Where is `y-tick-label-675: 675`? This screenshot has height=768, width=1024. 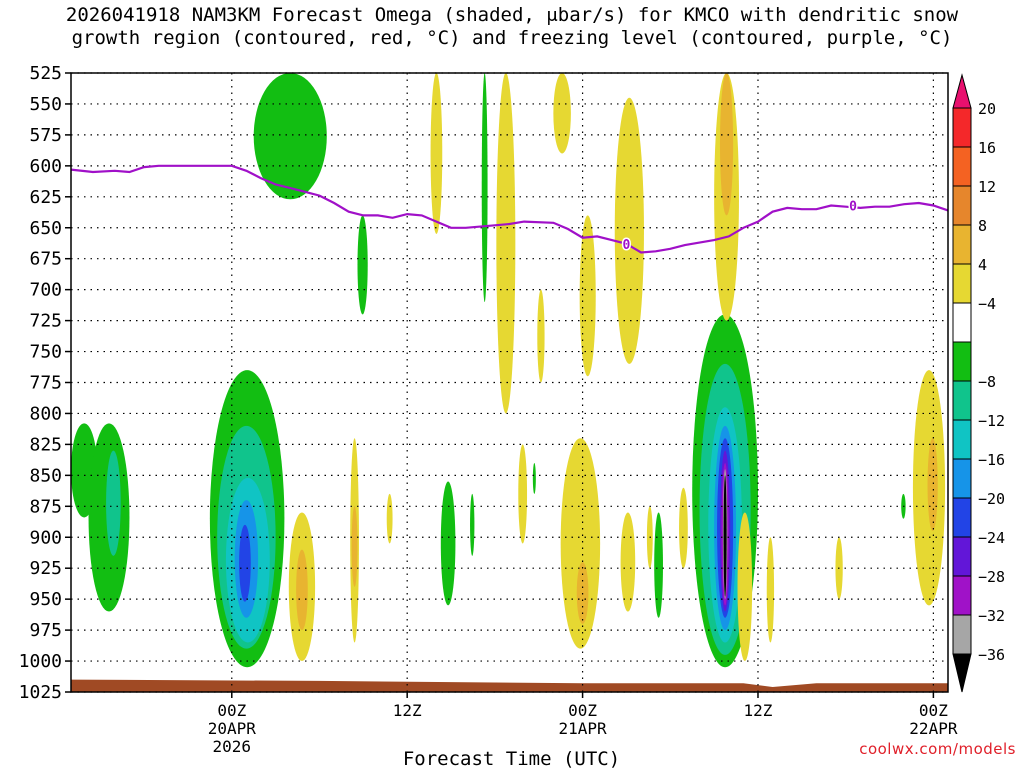
y-tick-label-675: 675 is located at coordinates (45, 259).